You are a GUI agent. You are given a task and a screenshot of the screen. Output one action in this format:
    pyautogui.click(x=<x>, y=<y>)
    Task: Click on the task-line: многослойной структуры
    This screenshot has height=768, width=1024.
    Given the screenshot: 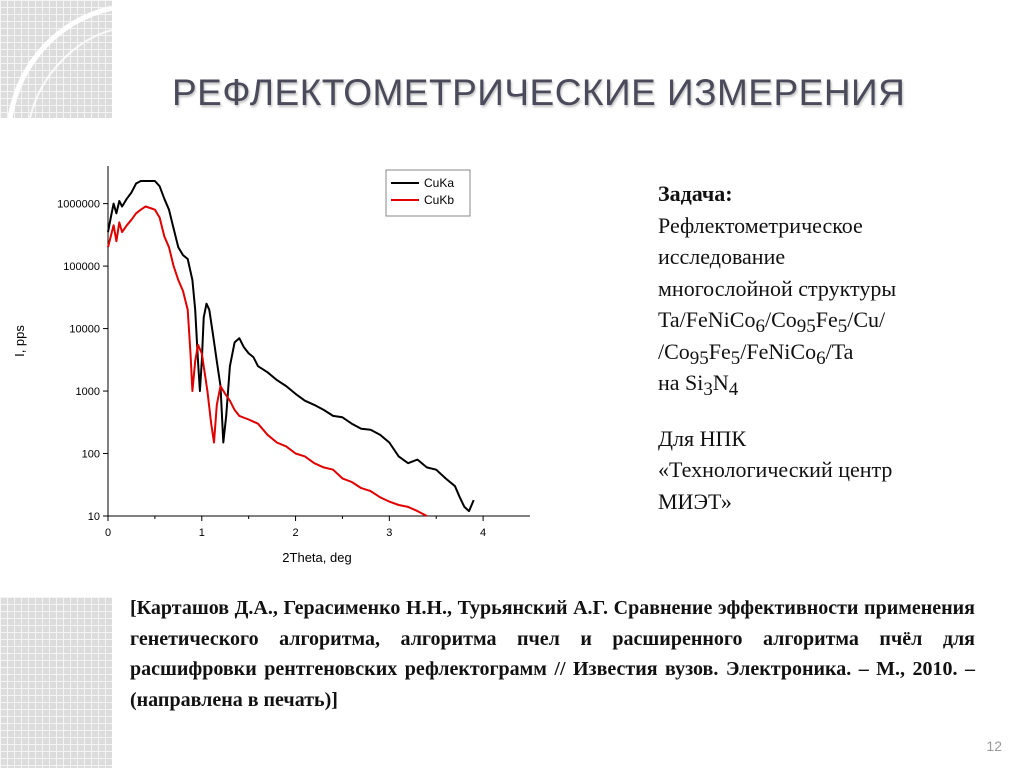 What is the action you would take?
    pyautogui.click(x=777, y=288)
    